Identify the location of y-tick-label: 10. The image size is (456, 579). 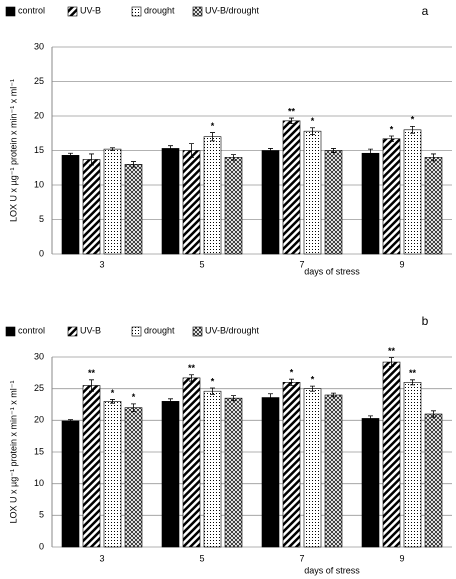
(39, 483).